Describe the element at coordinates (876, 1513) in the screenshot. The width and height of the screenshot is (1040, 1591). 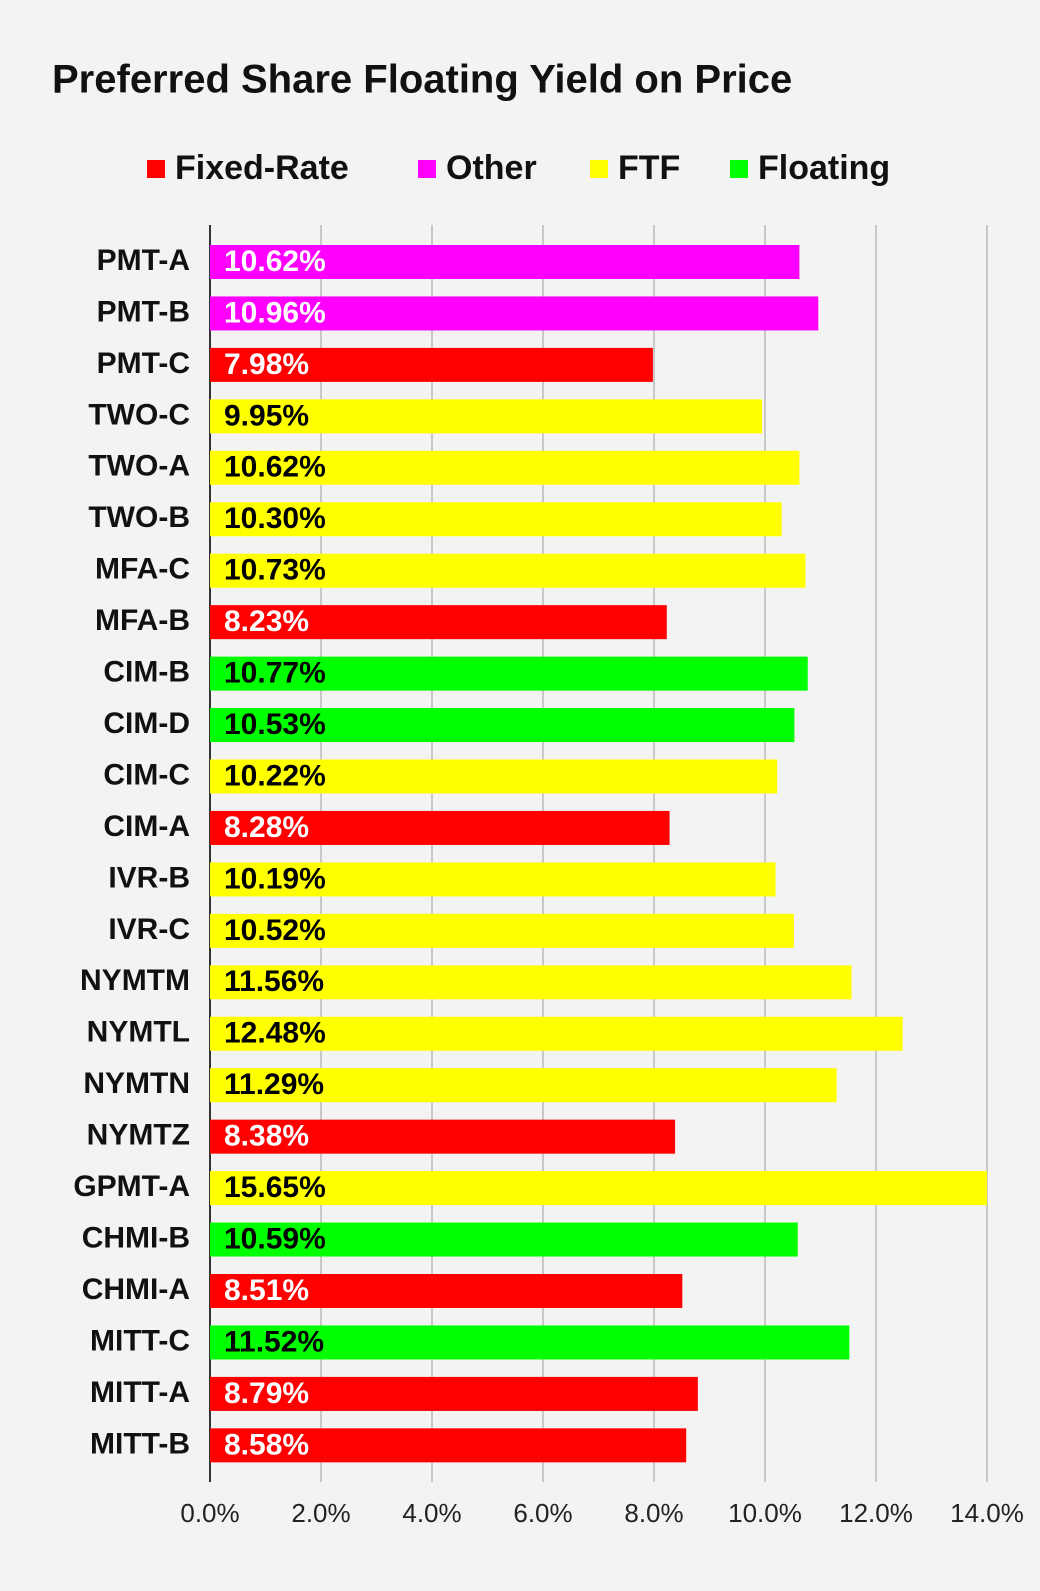
I see `x-tick-label: 12.0%` at that location.